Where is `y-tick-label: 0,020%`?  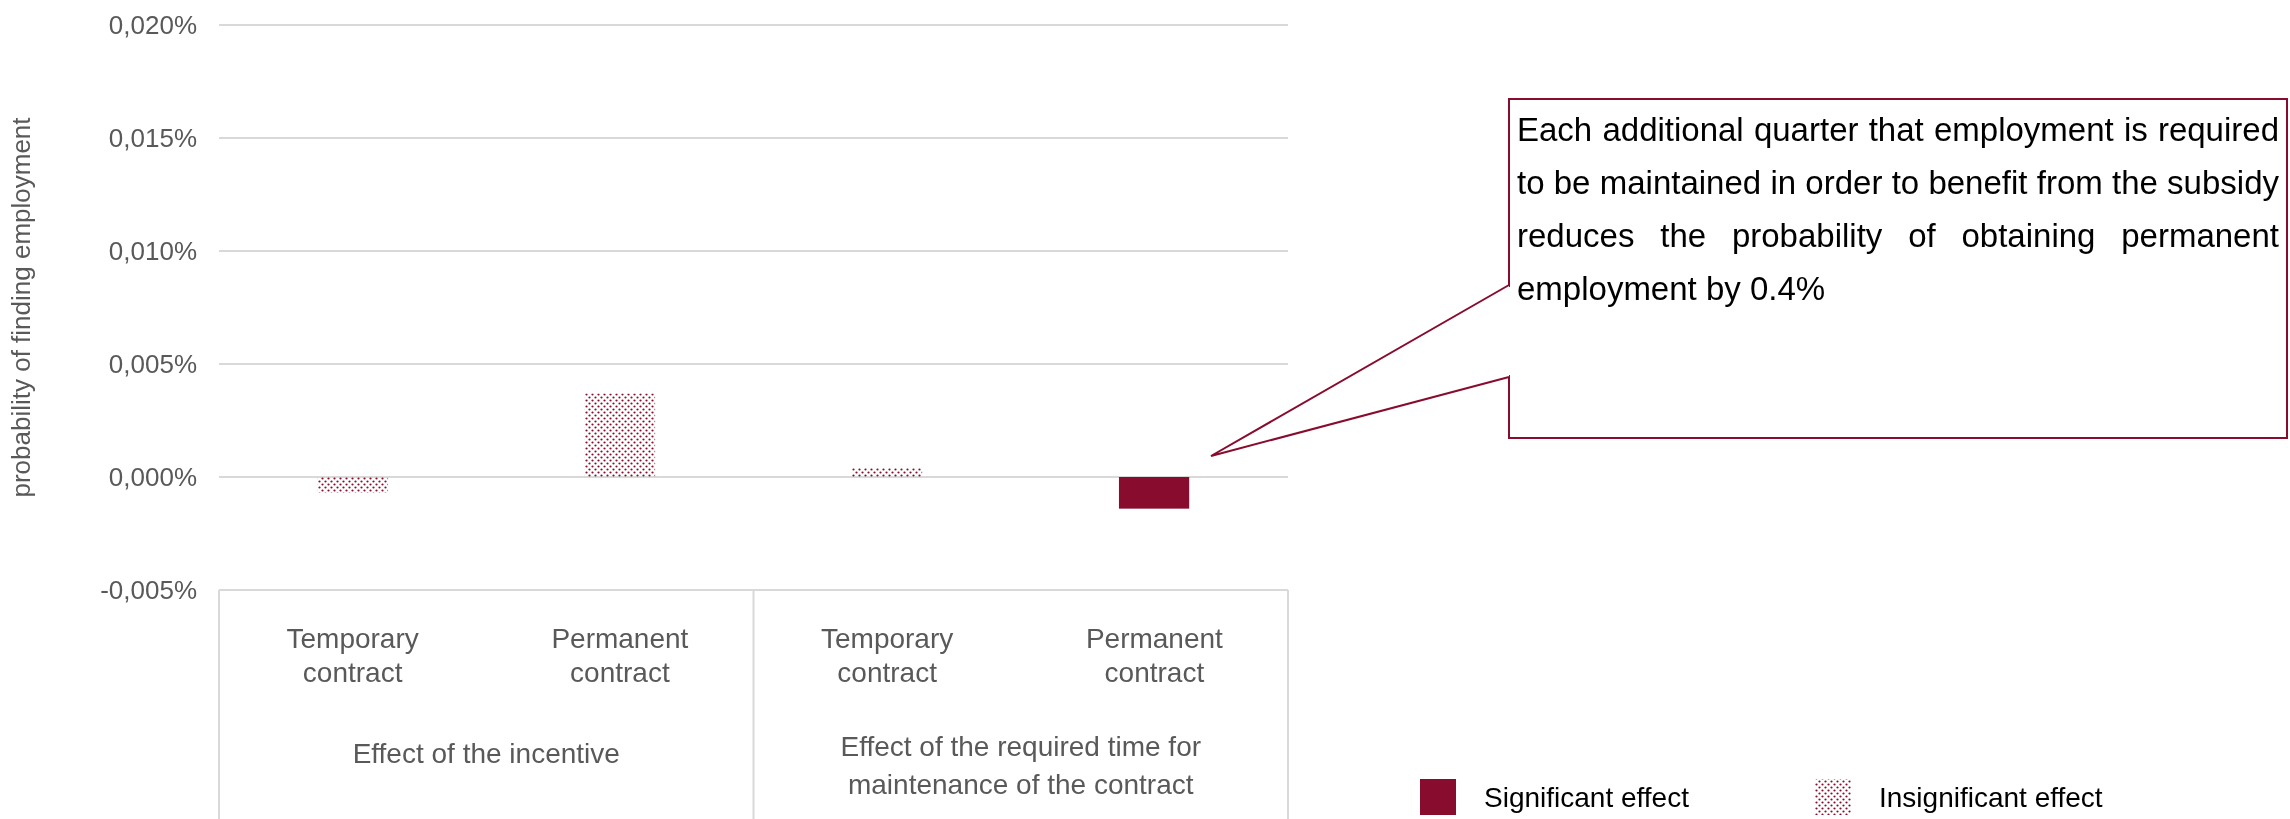
y-tick-label: 0,020% is located at coordinates (152, 25).